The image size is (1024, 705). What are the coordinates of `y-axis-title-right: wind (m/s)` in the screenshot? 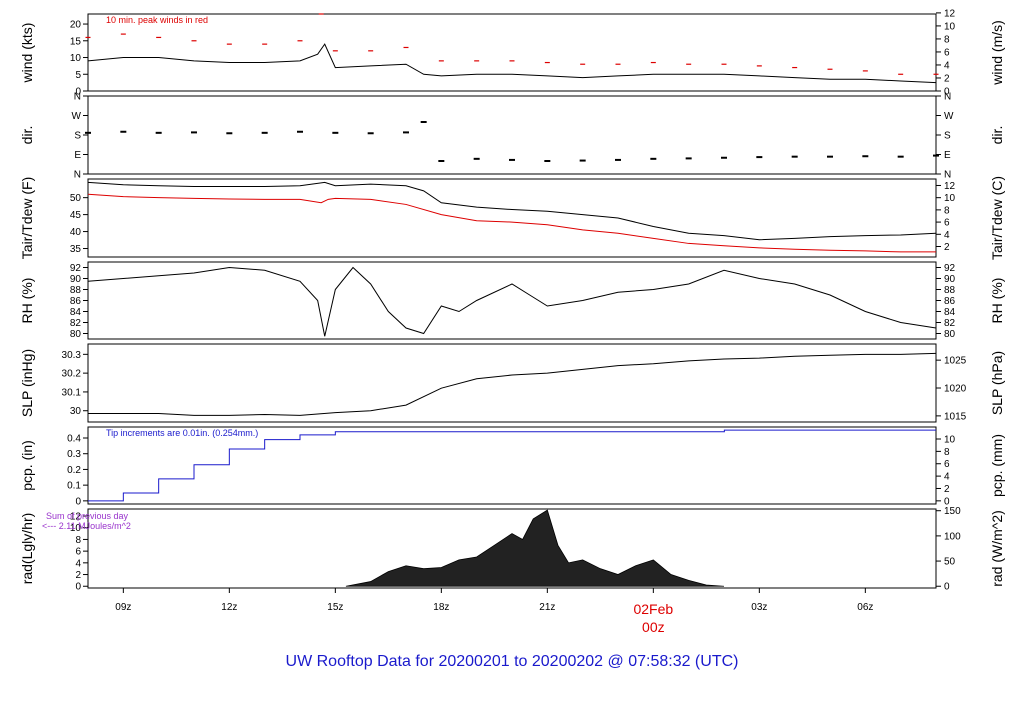 It's located at (997, 53).